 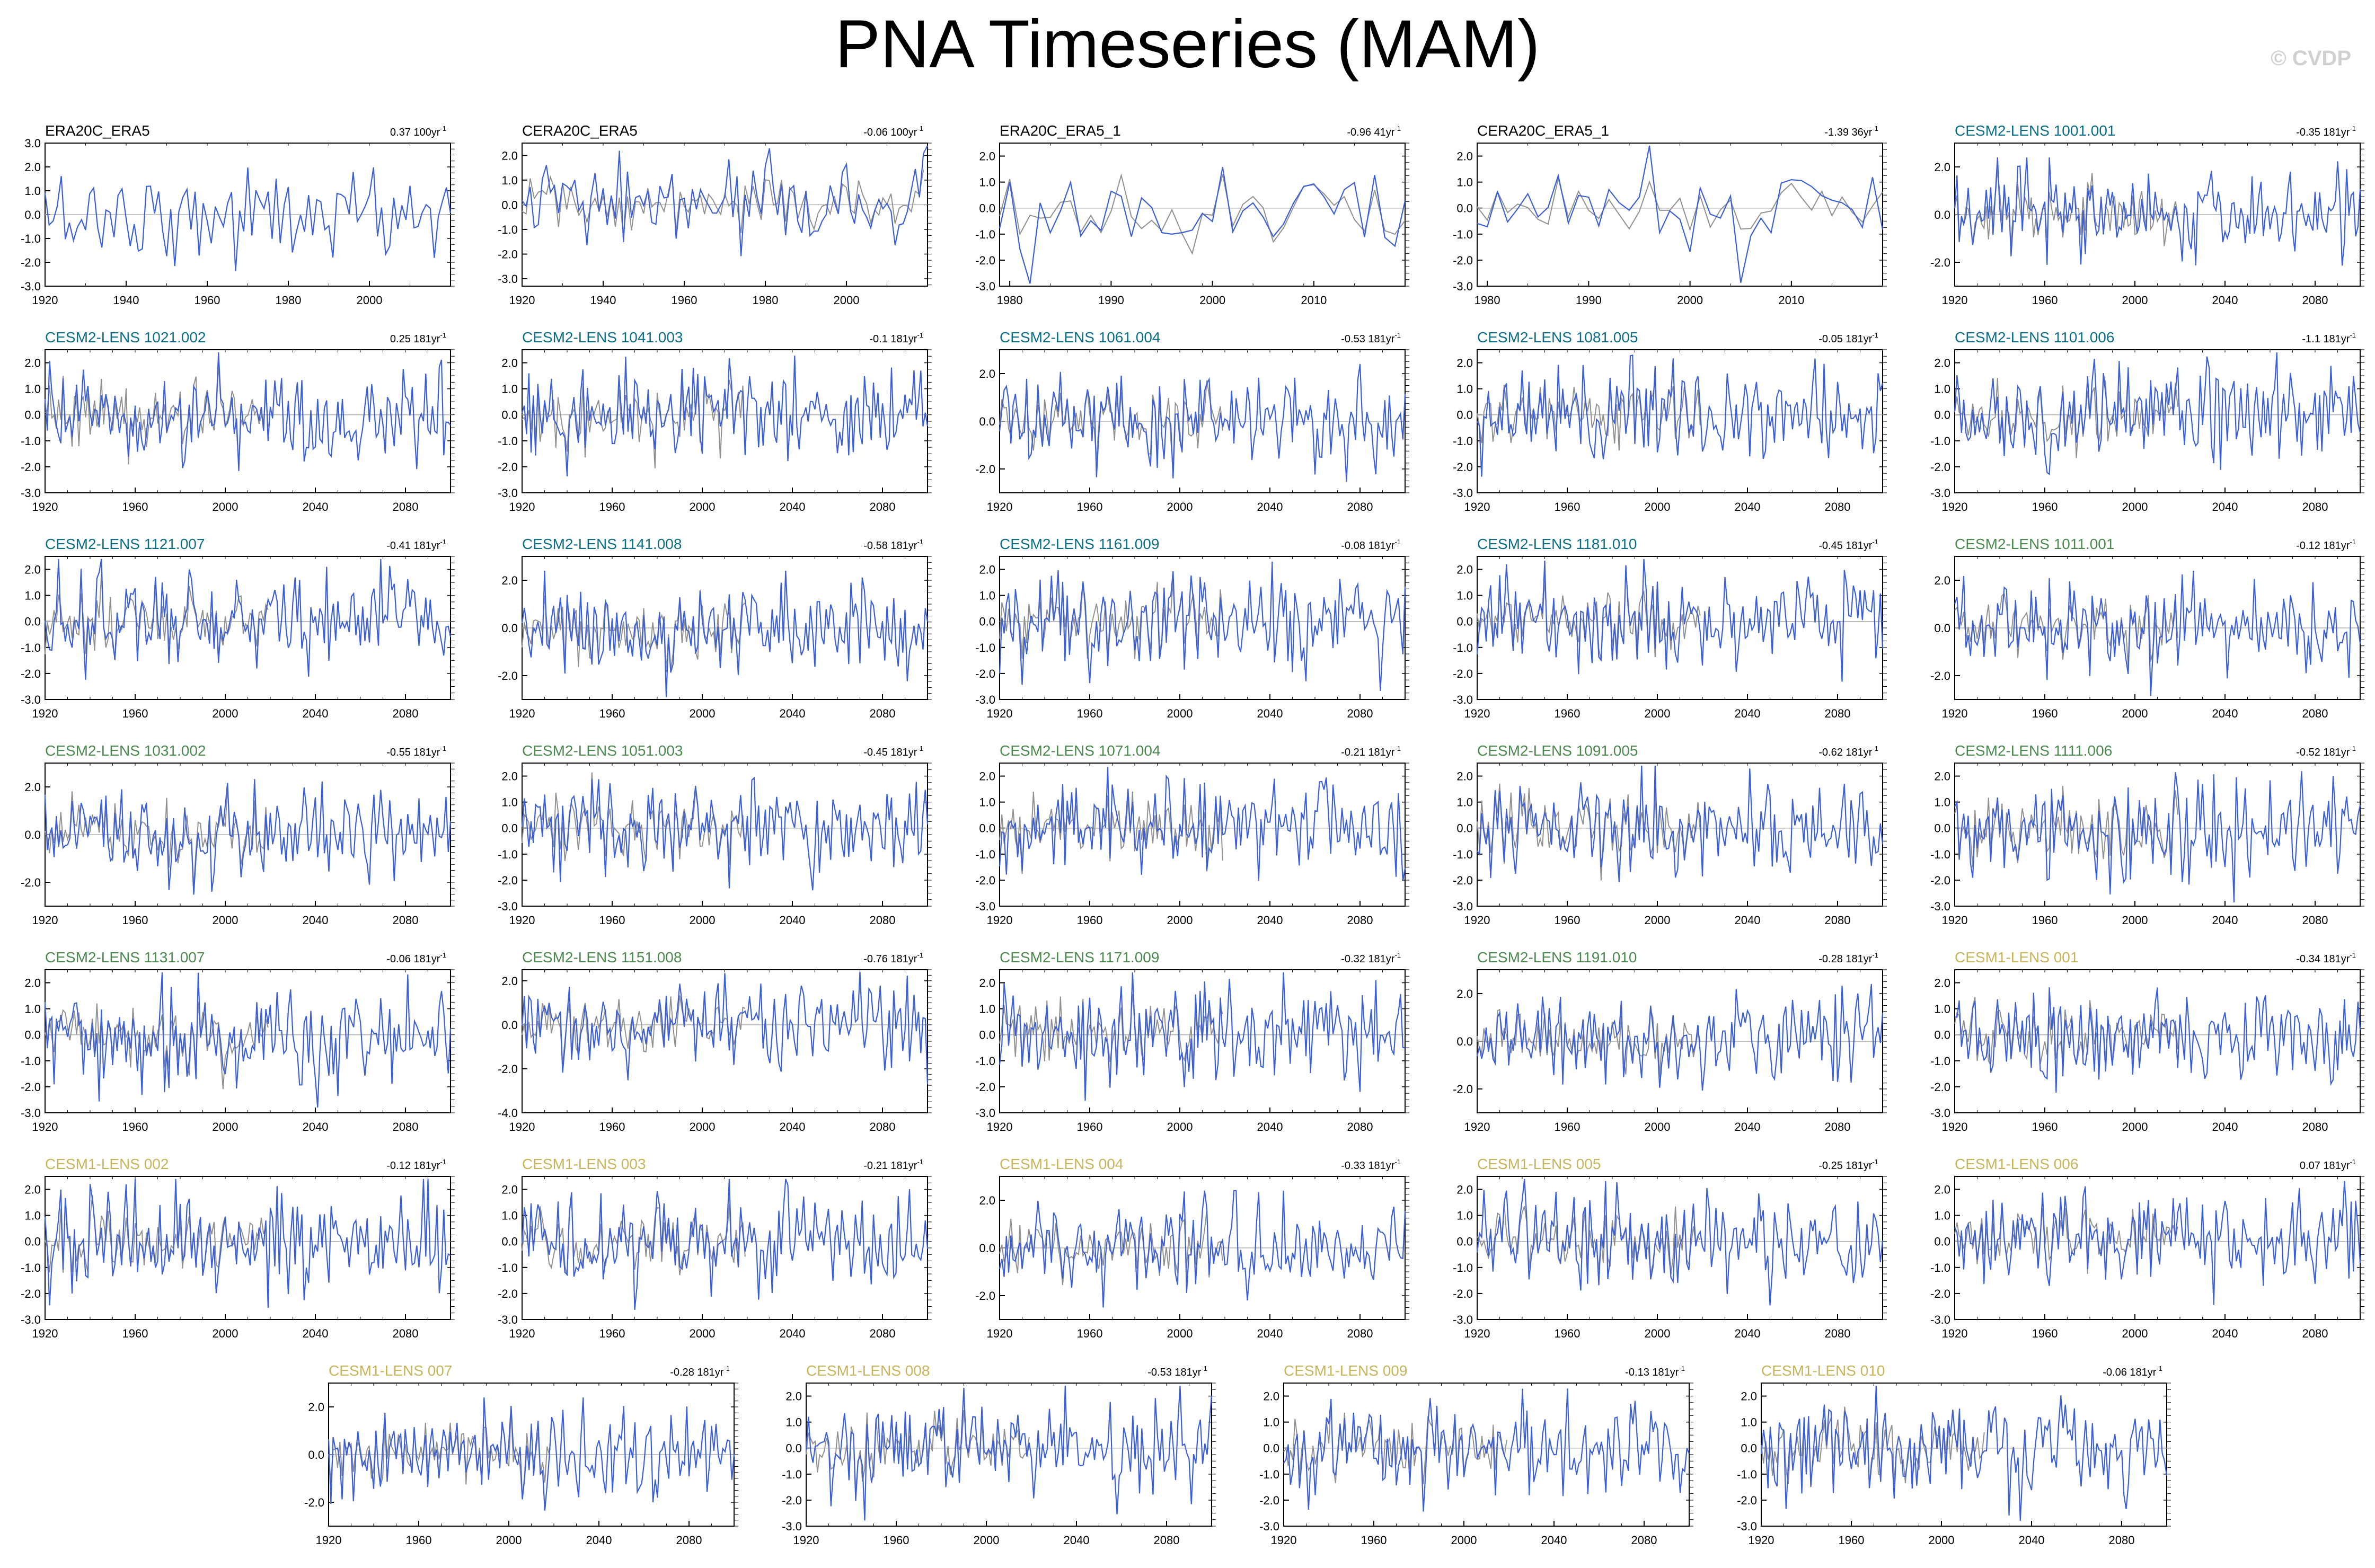 I want to click on panel-title: CESM2-LENS 1151.008, so click(x=602, y=957).